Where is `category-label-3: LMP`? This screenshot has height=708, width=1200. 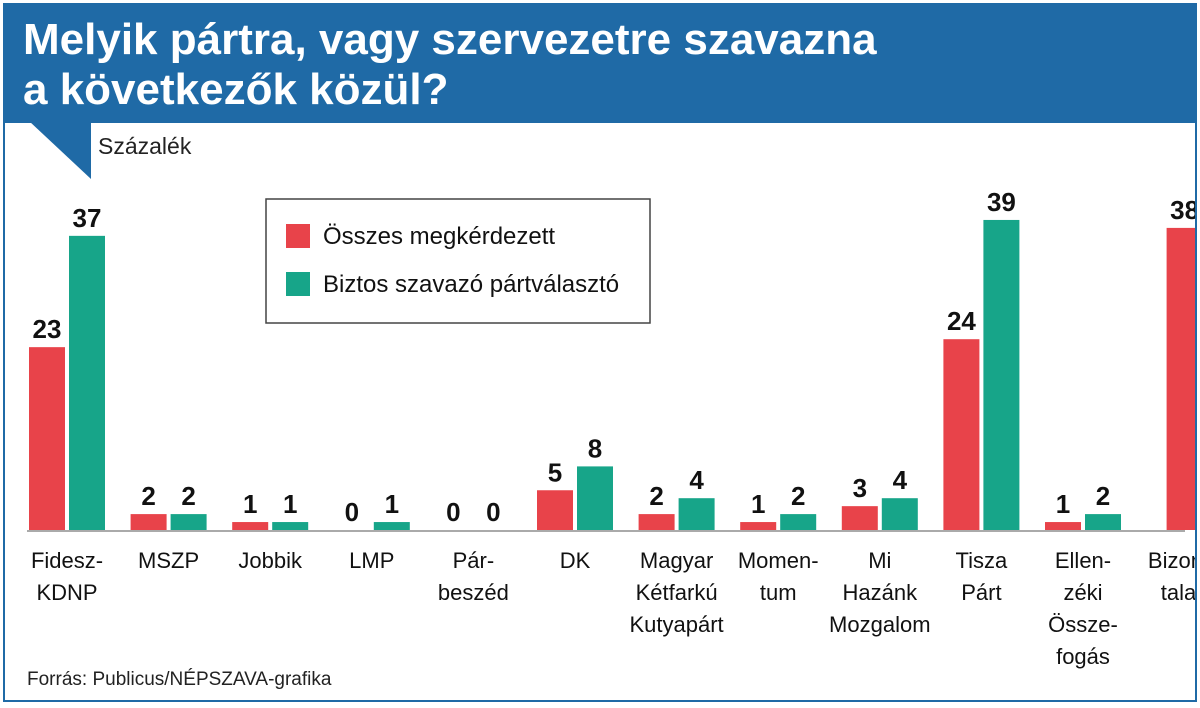
category-label-3: LMP is located at coordinates (371, 560).